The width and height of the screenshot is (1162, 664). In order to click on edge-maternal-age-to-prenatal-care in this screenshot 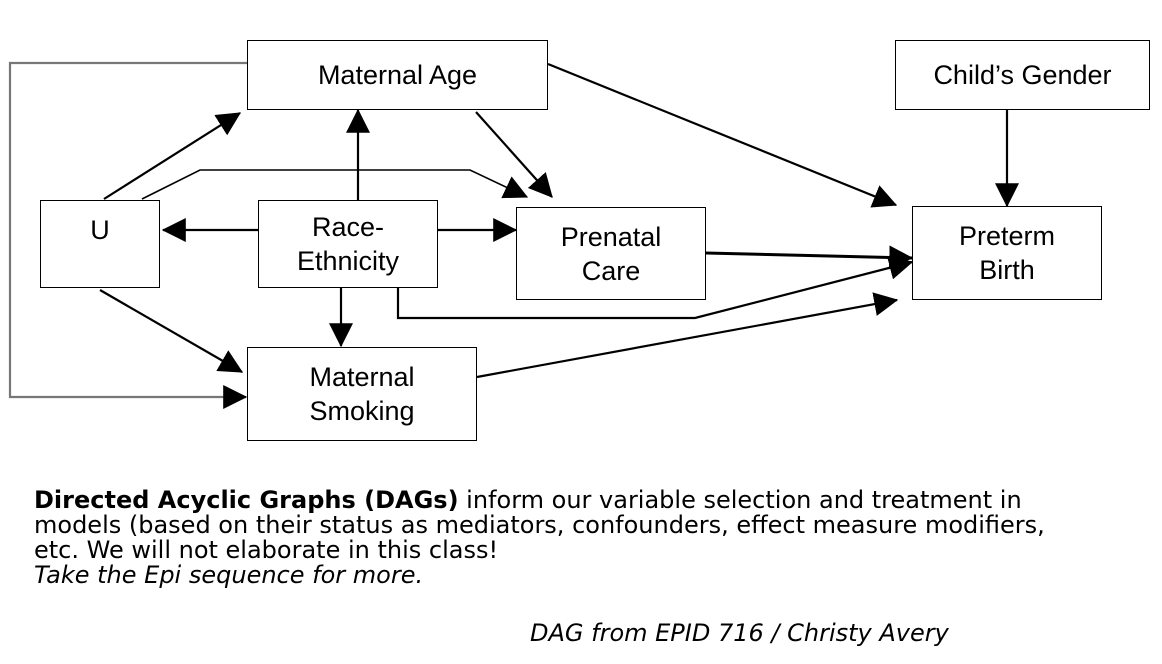, I will do `click(514, 154)`.